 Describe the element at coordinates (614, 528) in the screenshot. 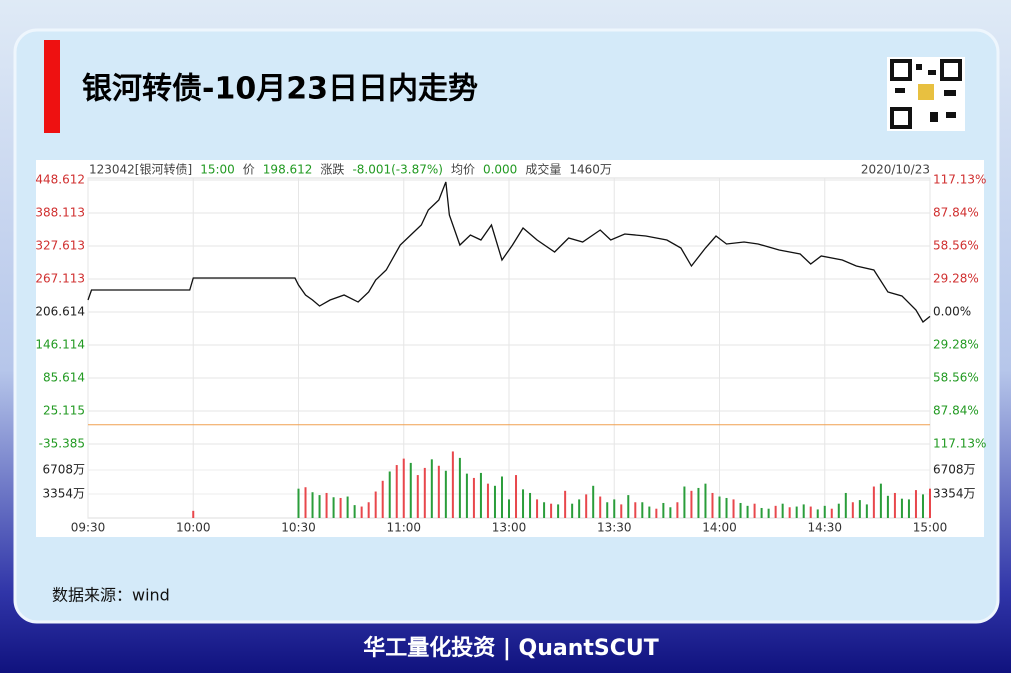

I see `x-tick-label: 13:30` at that location.